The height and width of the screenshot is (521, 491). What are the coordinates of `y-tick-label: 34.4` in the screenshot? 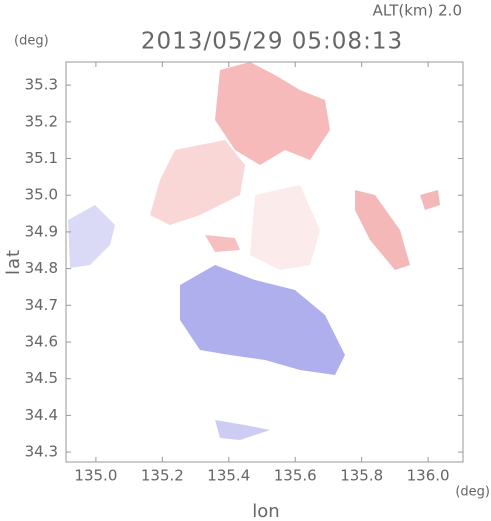 It's located at (41, 415).